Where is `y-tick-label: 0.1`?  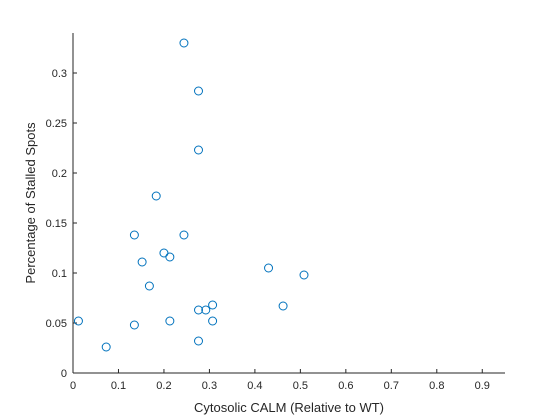
y-tick-label: 0.1 is located at coordinates (59, 274).